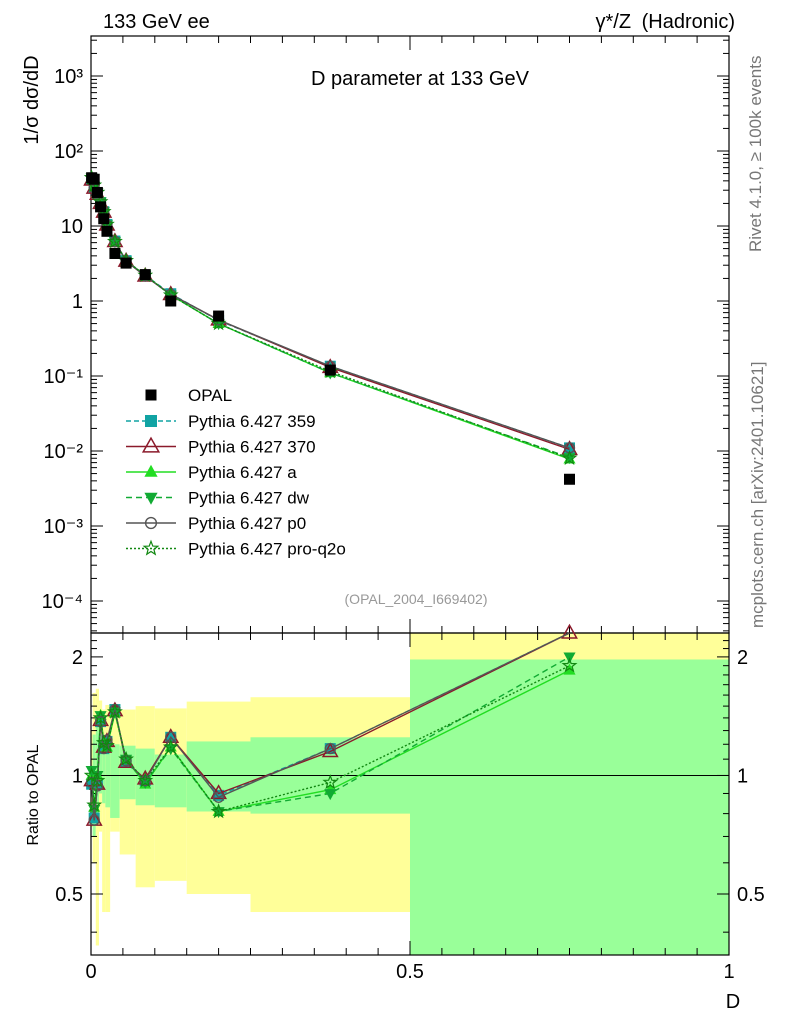 The height and width of the screenshot is (1029, 786). I want to click on header-right-prefix: γ*/Z, so click(614, 22).